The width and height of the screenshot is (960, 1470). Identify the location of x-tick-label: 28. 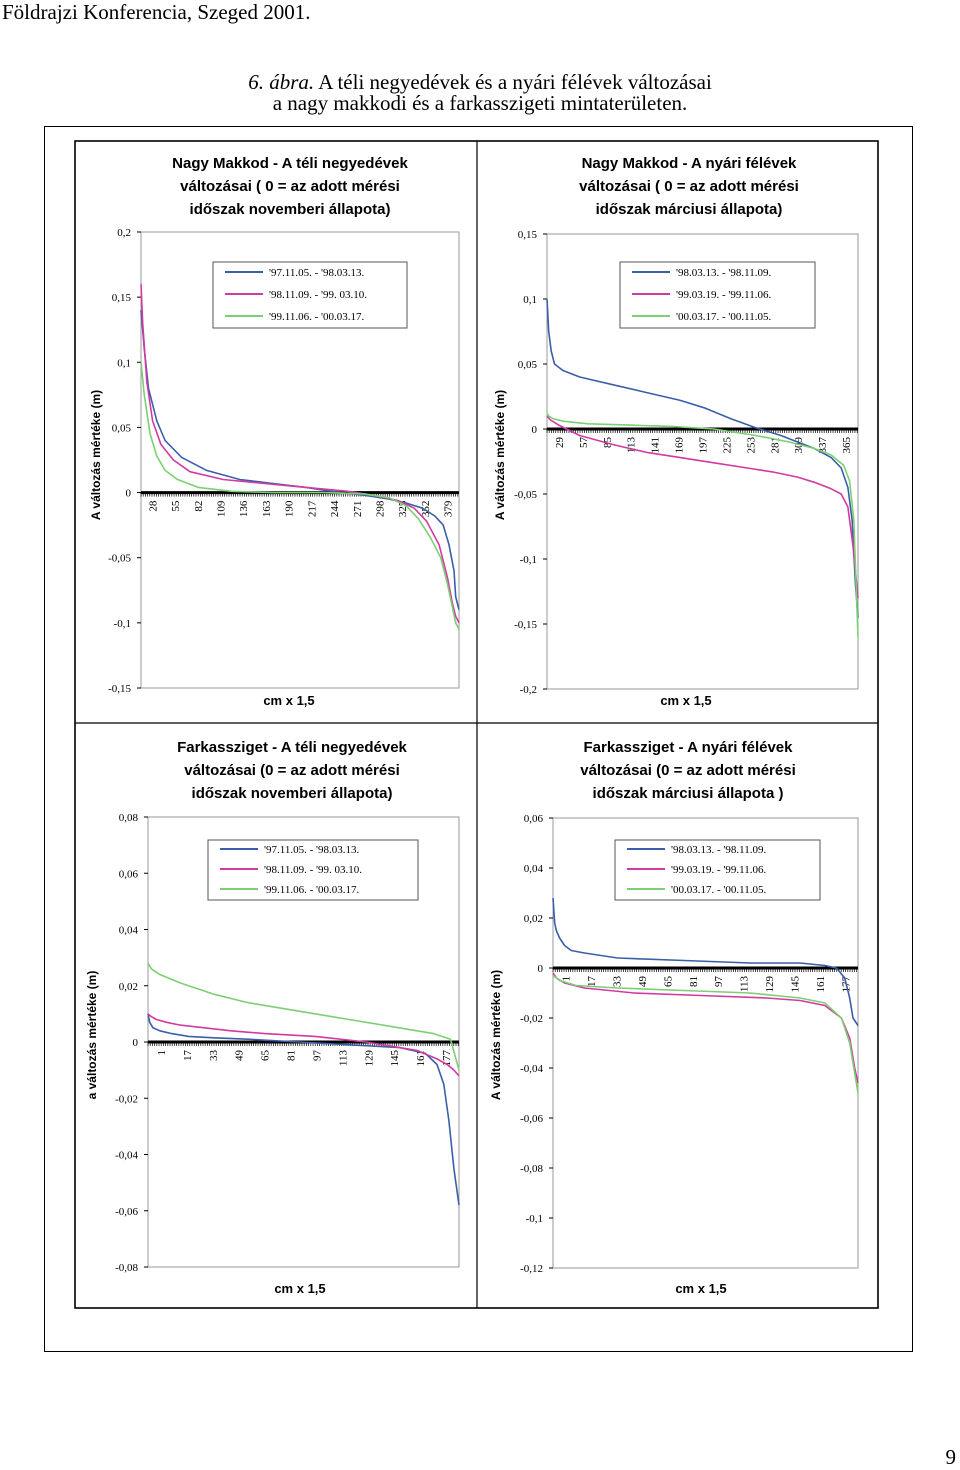
(153, 506).